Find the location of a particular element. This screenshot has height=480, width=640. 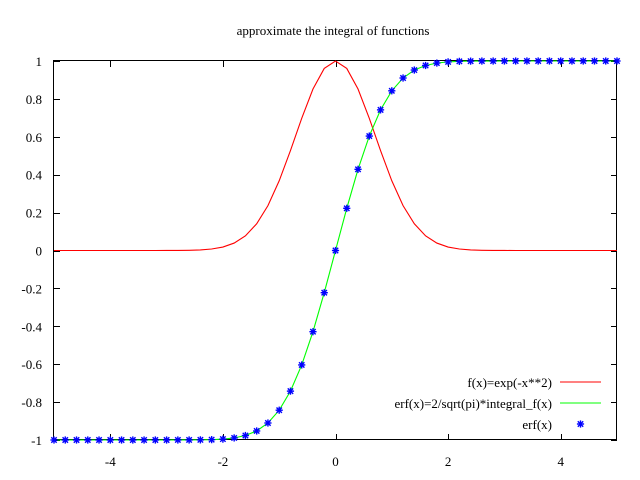

y-tick-label: -0.4 is located at coordinates (31, 326).